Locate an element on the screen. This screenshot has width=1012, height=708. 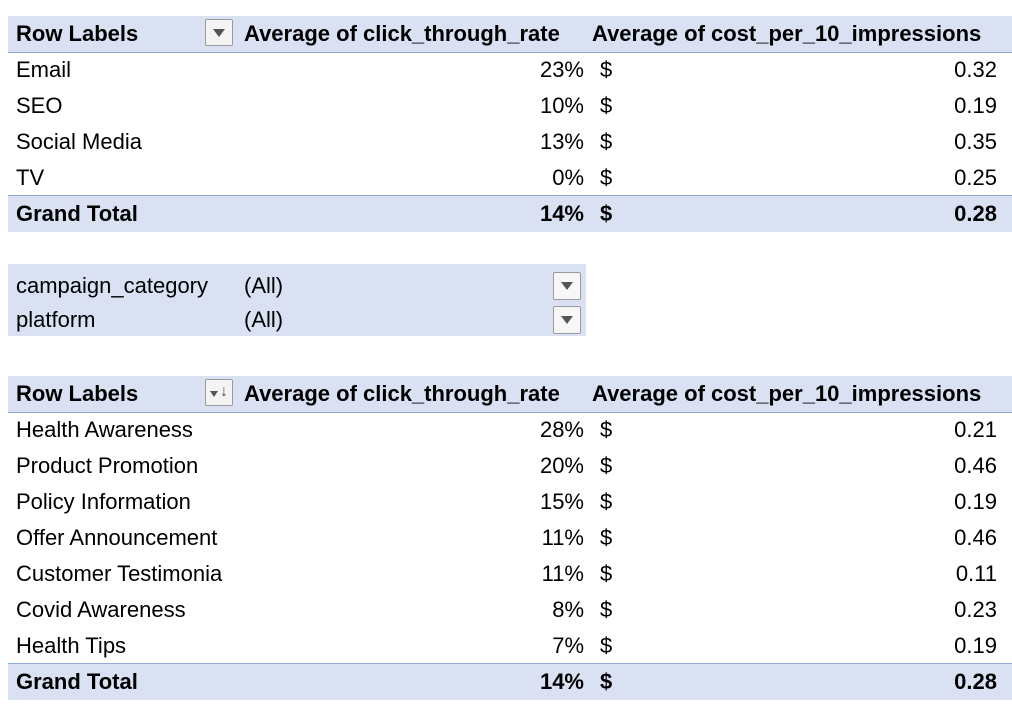
platform-dropdown-button is located at coordinates (567, 320).